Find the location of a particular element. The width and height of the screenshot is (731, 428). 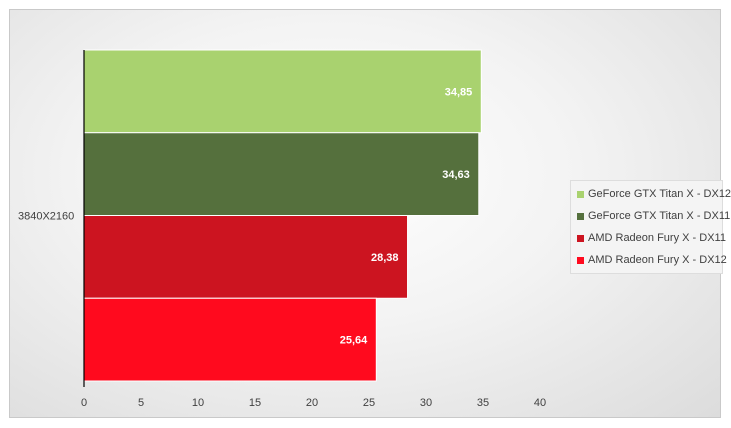

legend-item: AMD Radeon Fury X - DX12 is located at coordinates (652, 260).